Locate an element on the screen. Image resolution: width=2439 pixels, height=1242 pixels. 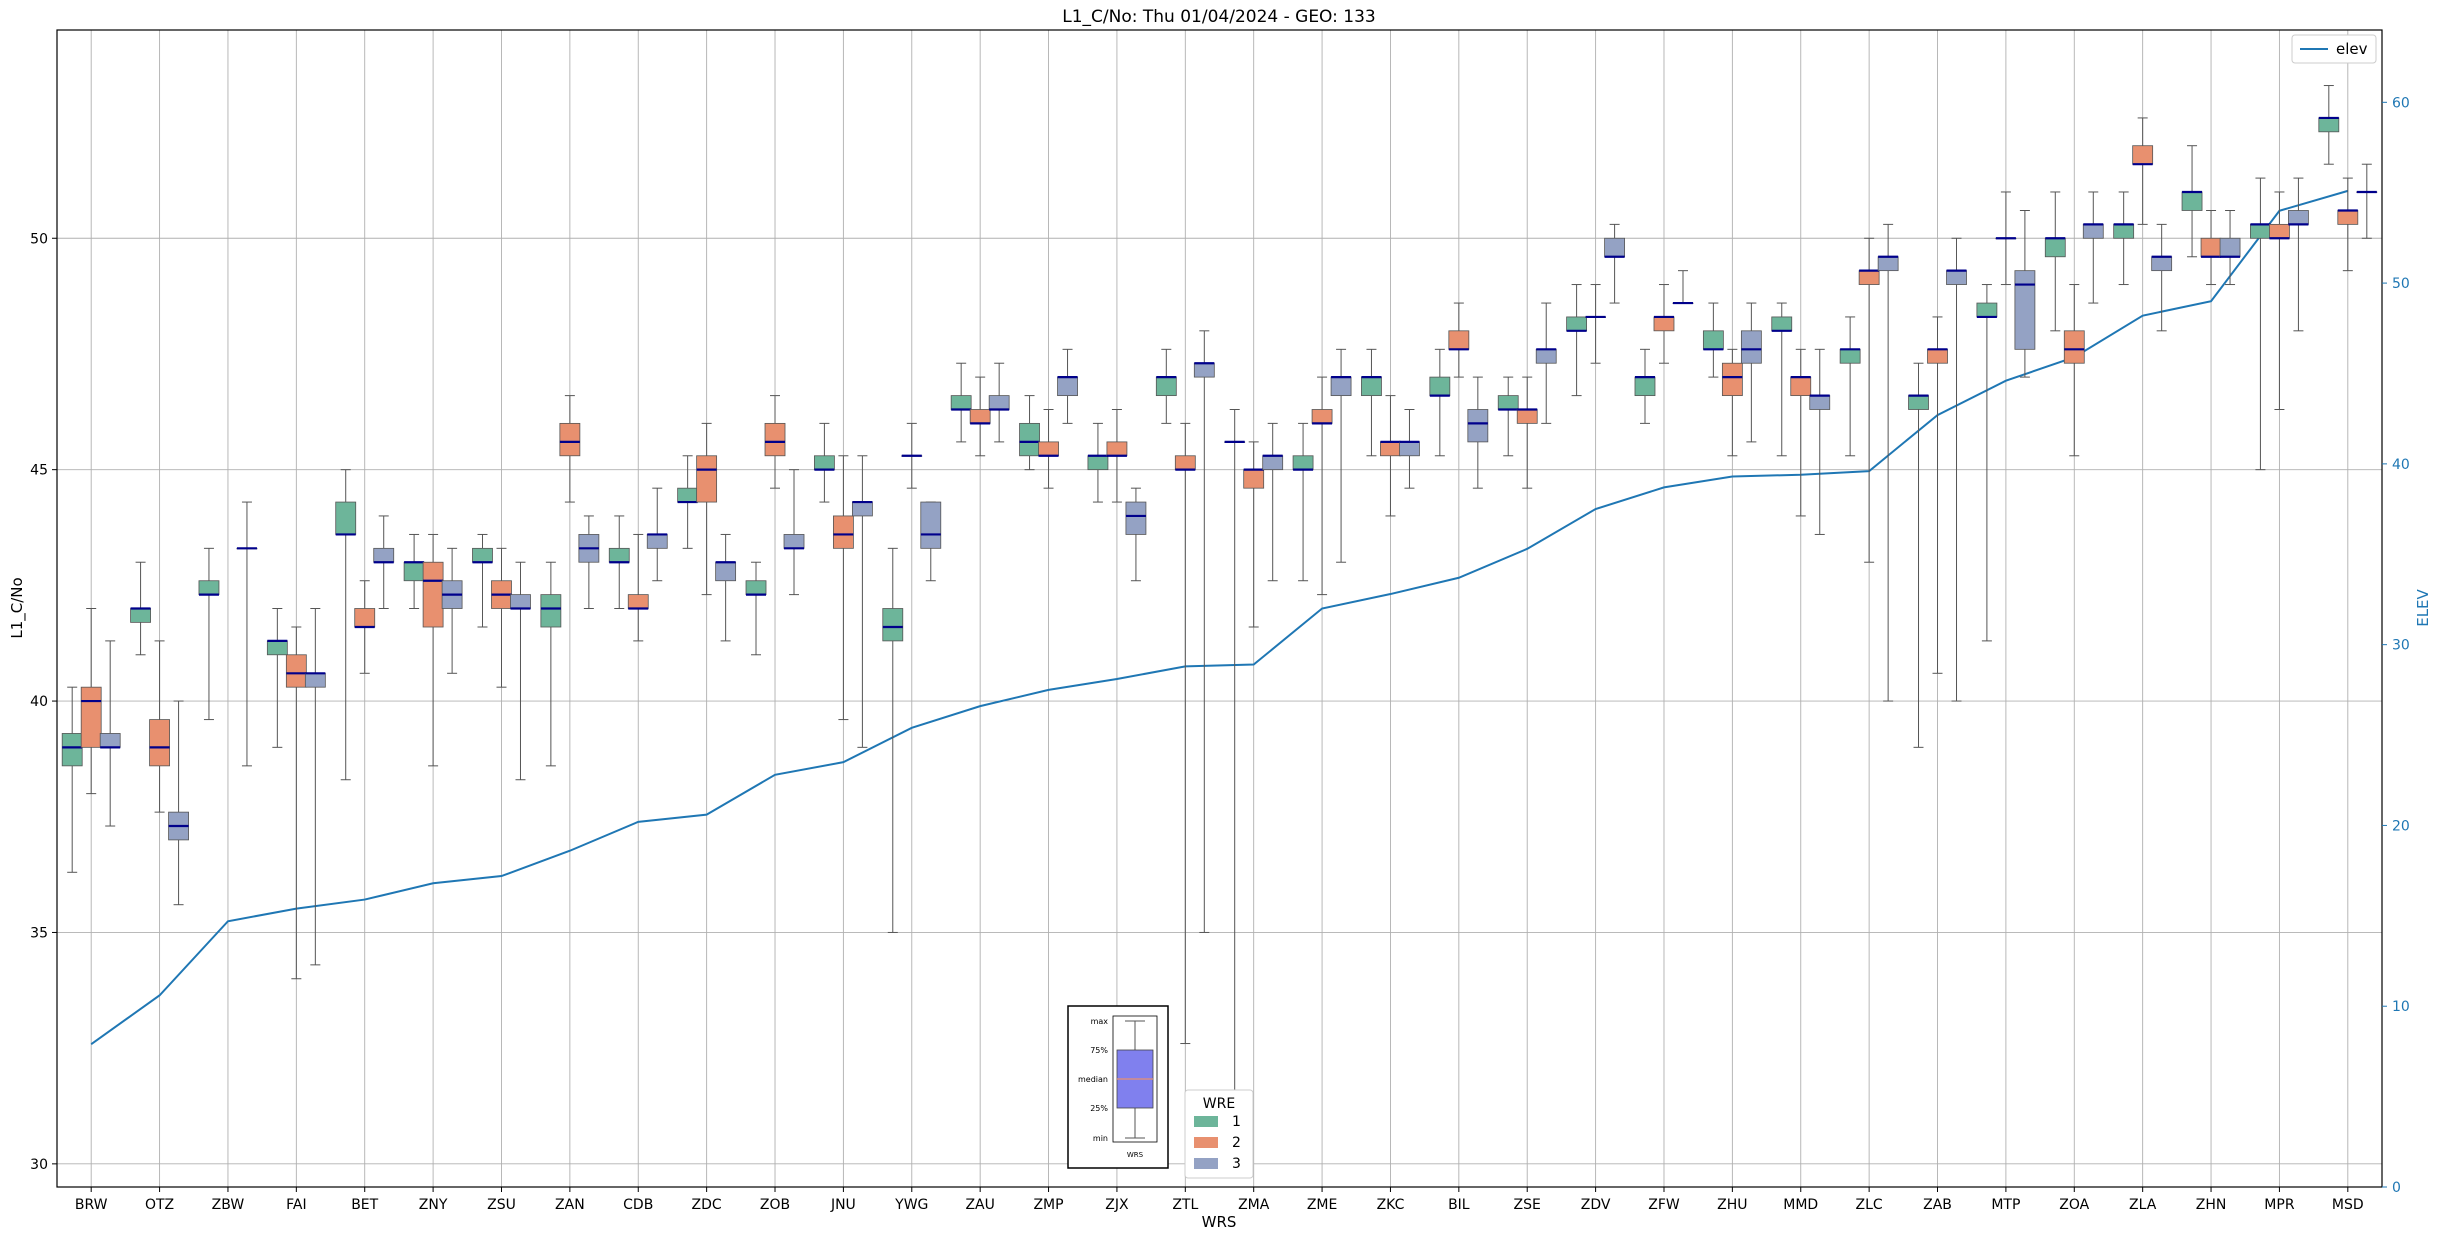
x-tick-label: FAI is located at coordinates (296, 1205).